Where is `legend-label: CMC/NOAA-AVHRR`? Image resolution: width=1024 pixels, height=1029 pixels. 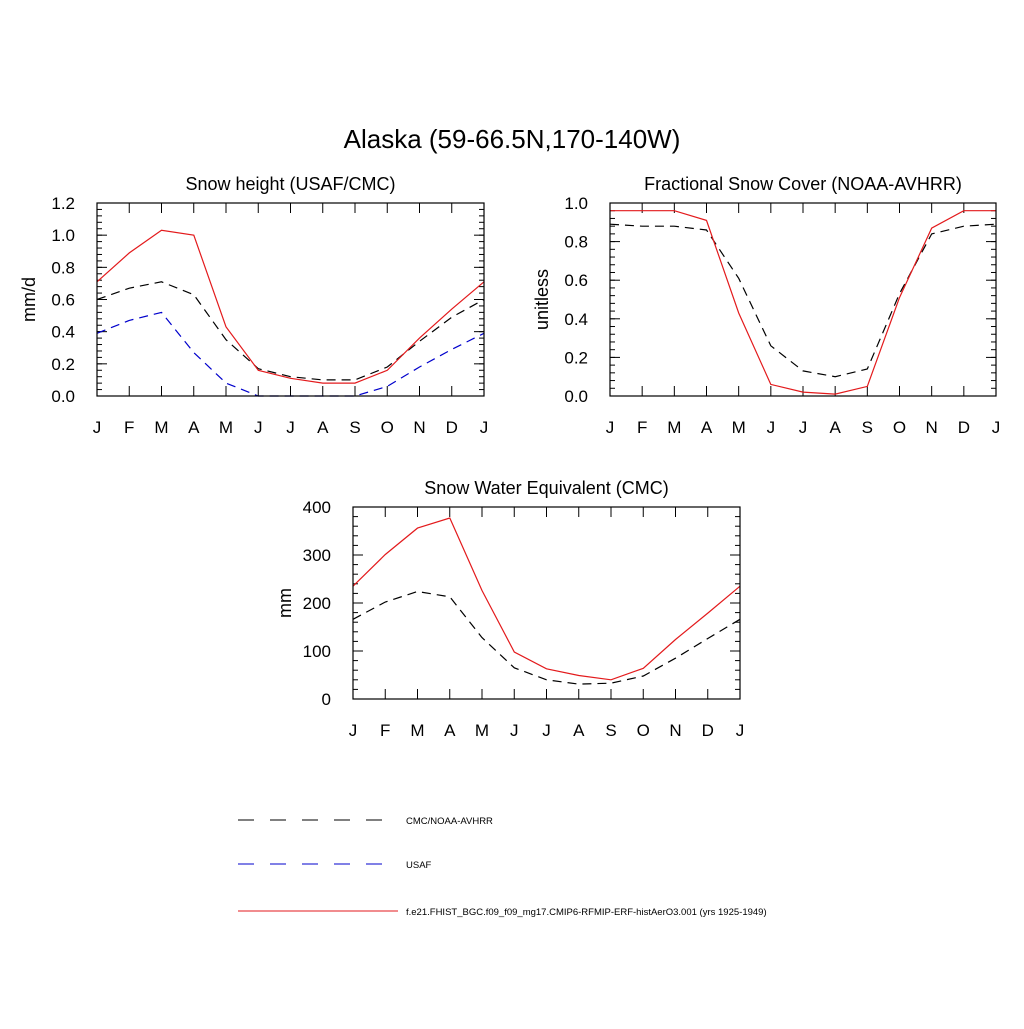 legend-label: CMC/NOAA-AVHRR is located at coordinates (449, 821).